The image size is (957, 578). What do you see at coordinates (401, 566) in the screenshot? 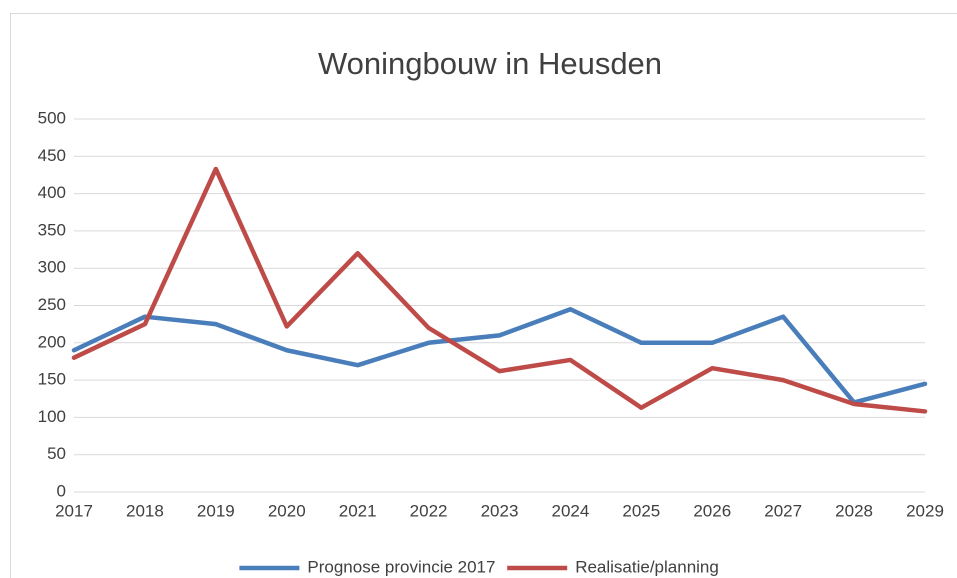
I see `legend-label: Prognose provincie 2017` at bounding box center [401, 566].